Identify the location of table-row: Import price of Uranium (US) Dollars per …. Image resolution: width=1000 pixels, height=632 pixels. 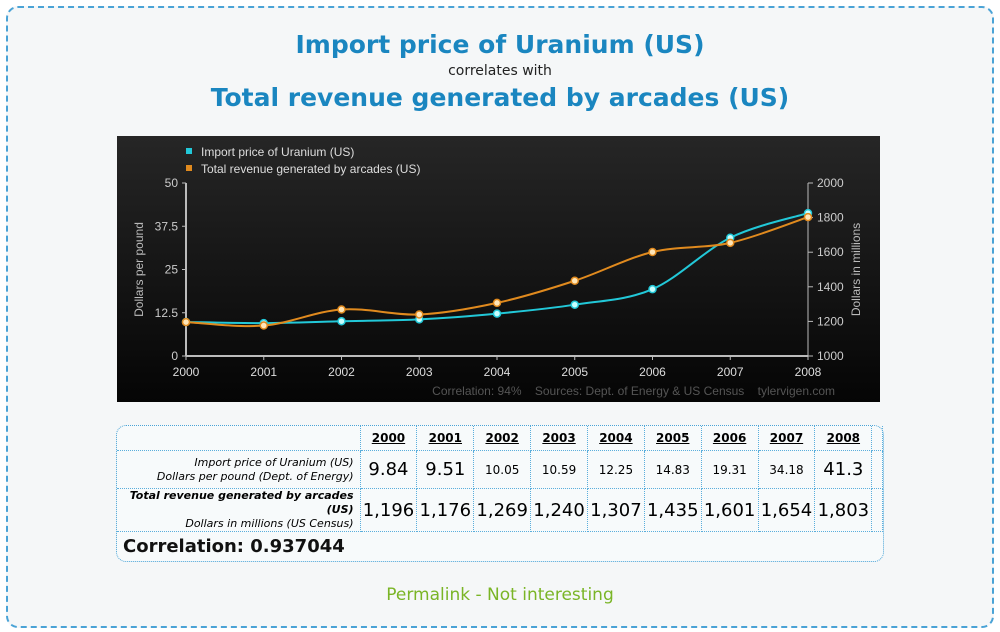
(500, 469).